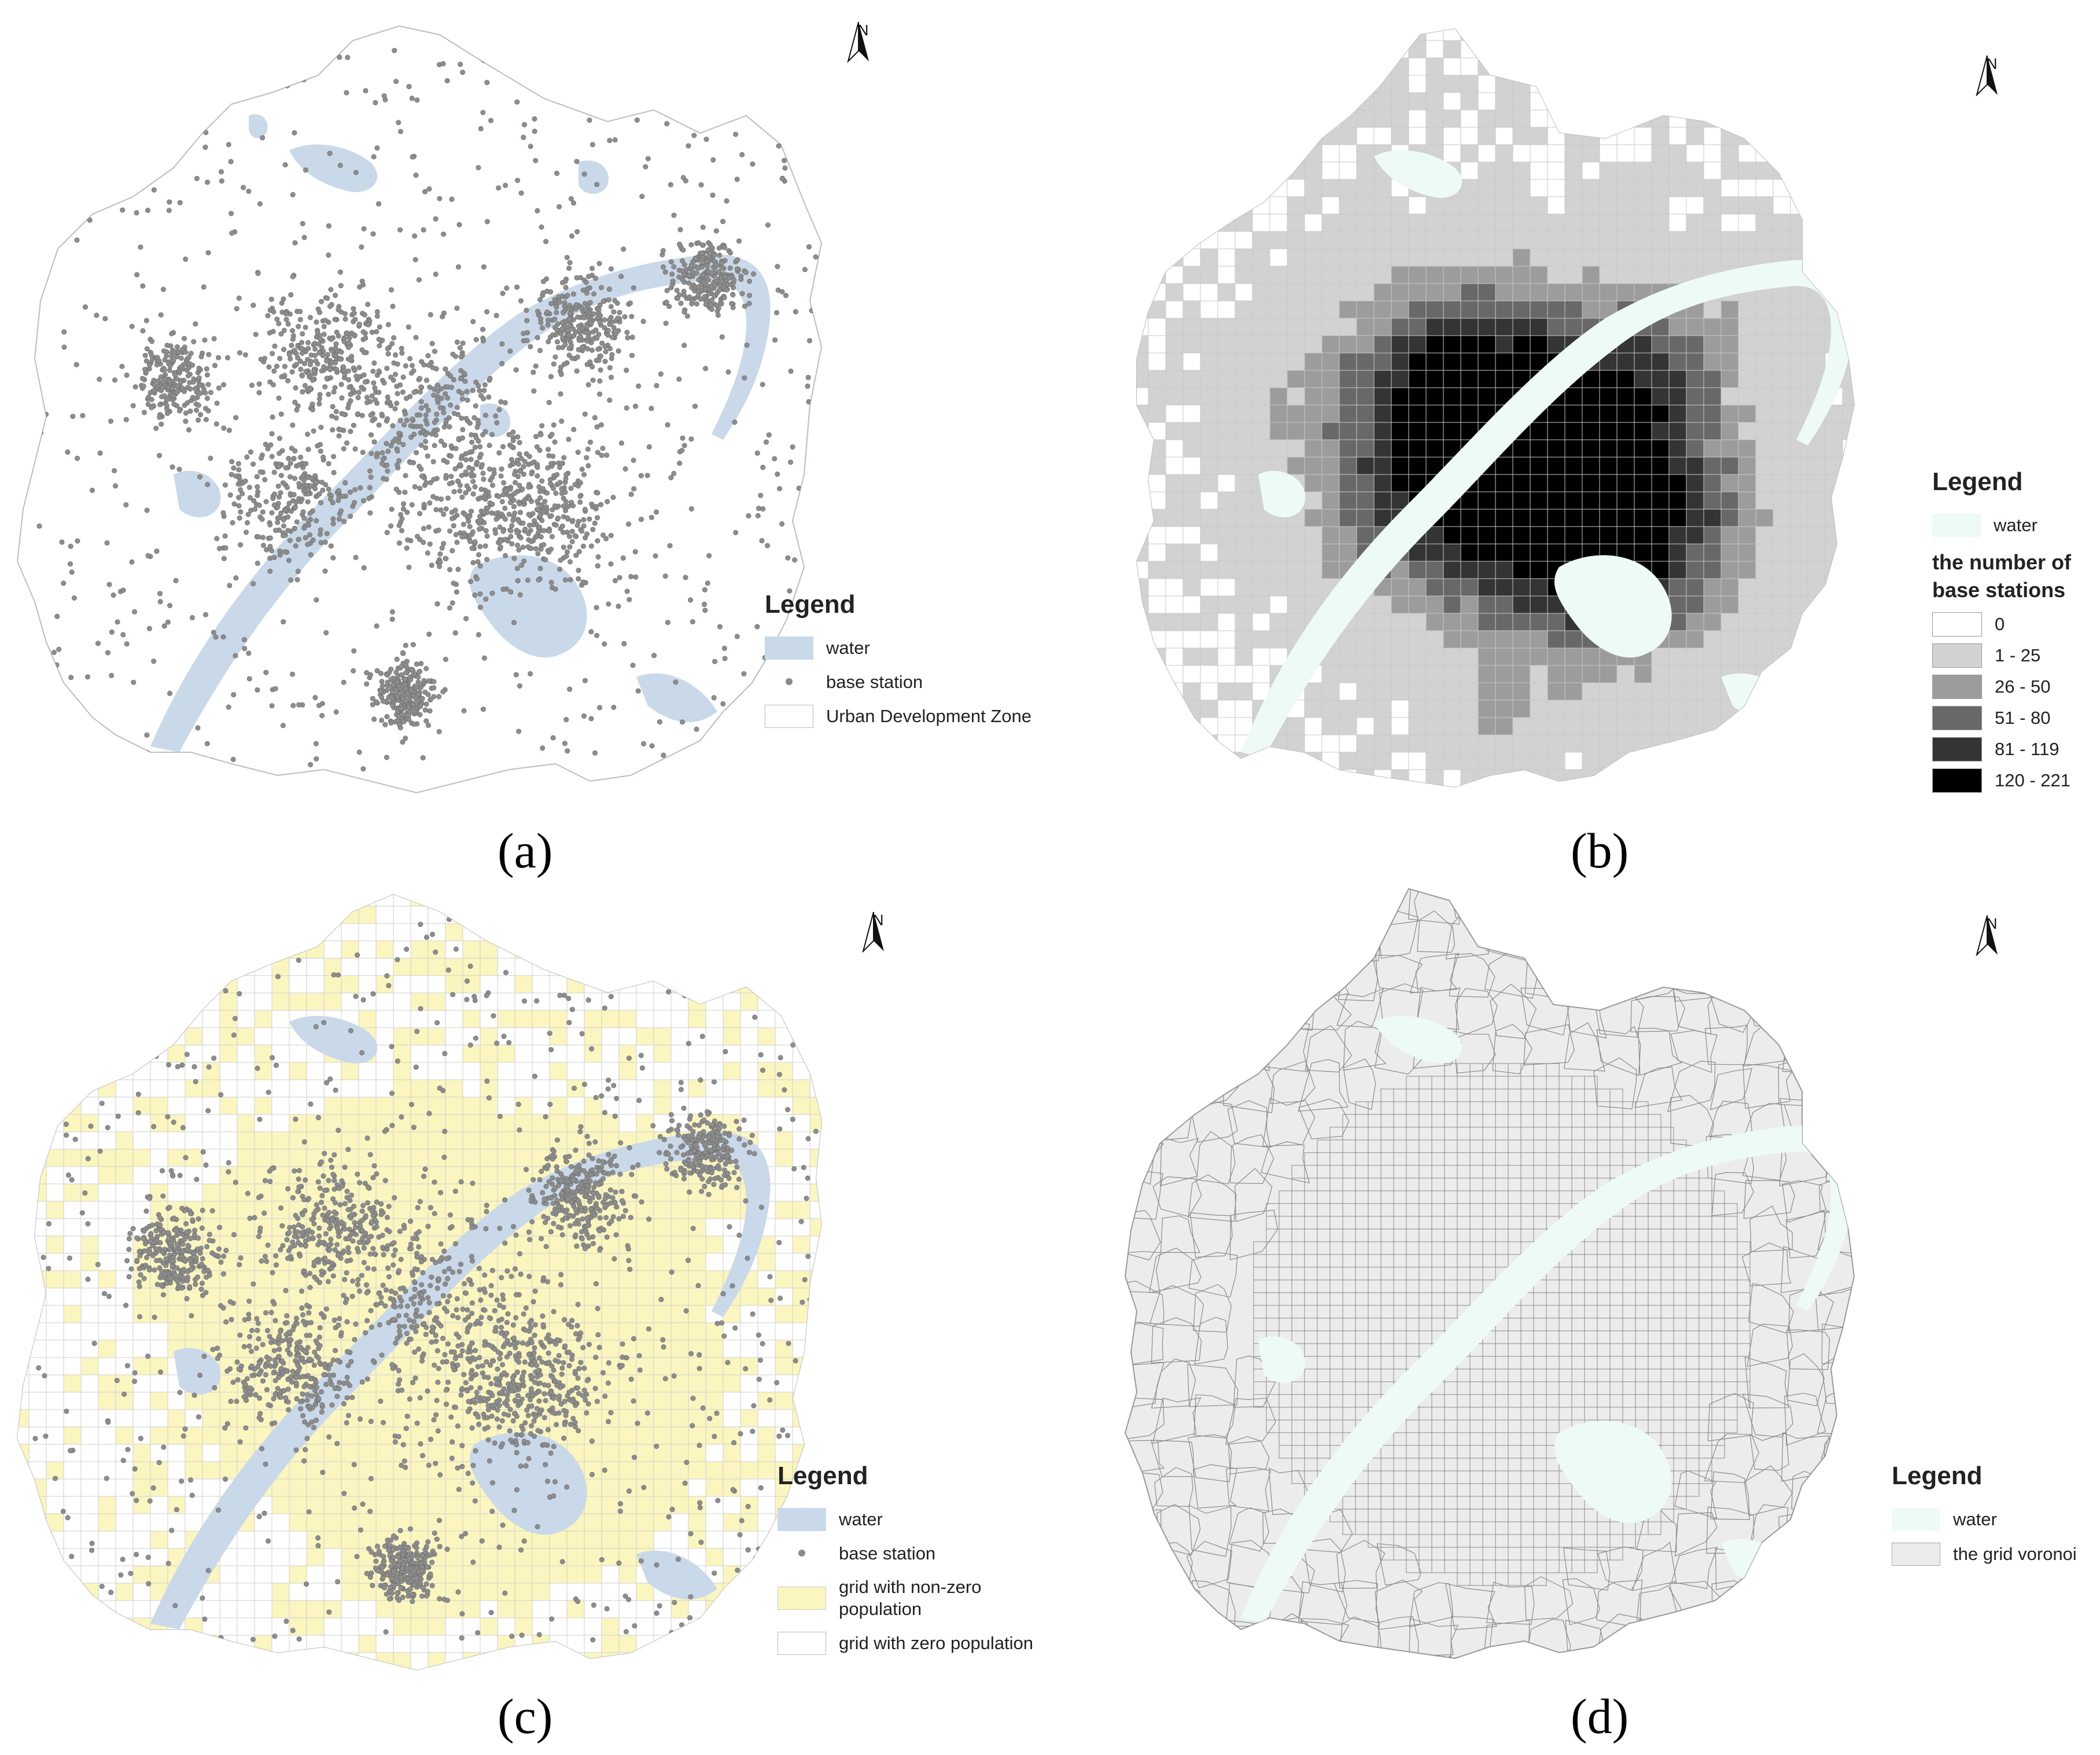  Describe the element at coordinates (525, 1716) in the screenshot. I see `caption-c: (c)` at that location.